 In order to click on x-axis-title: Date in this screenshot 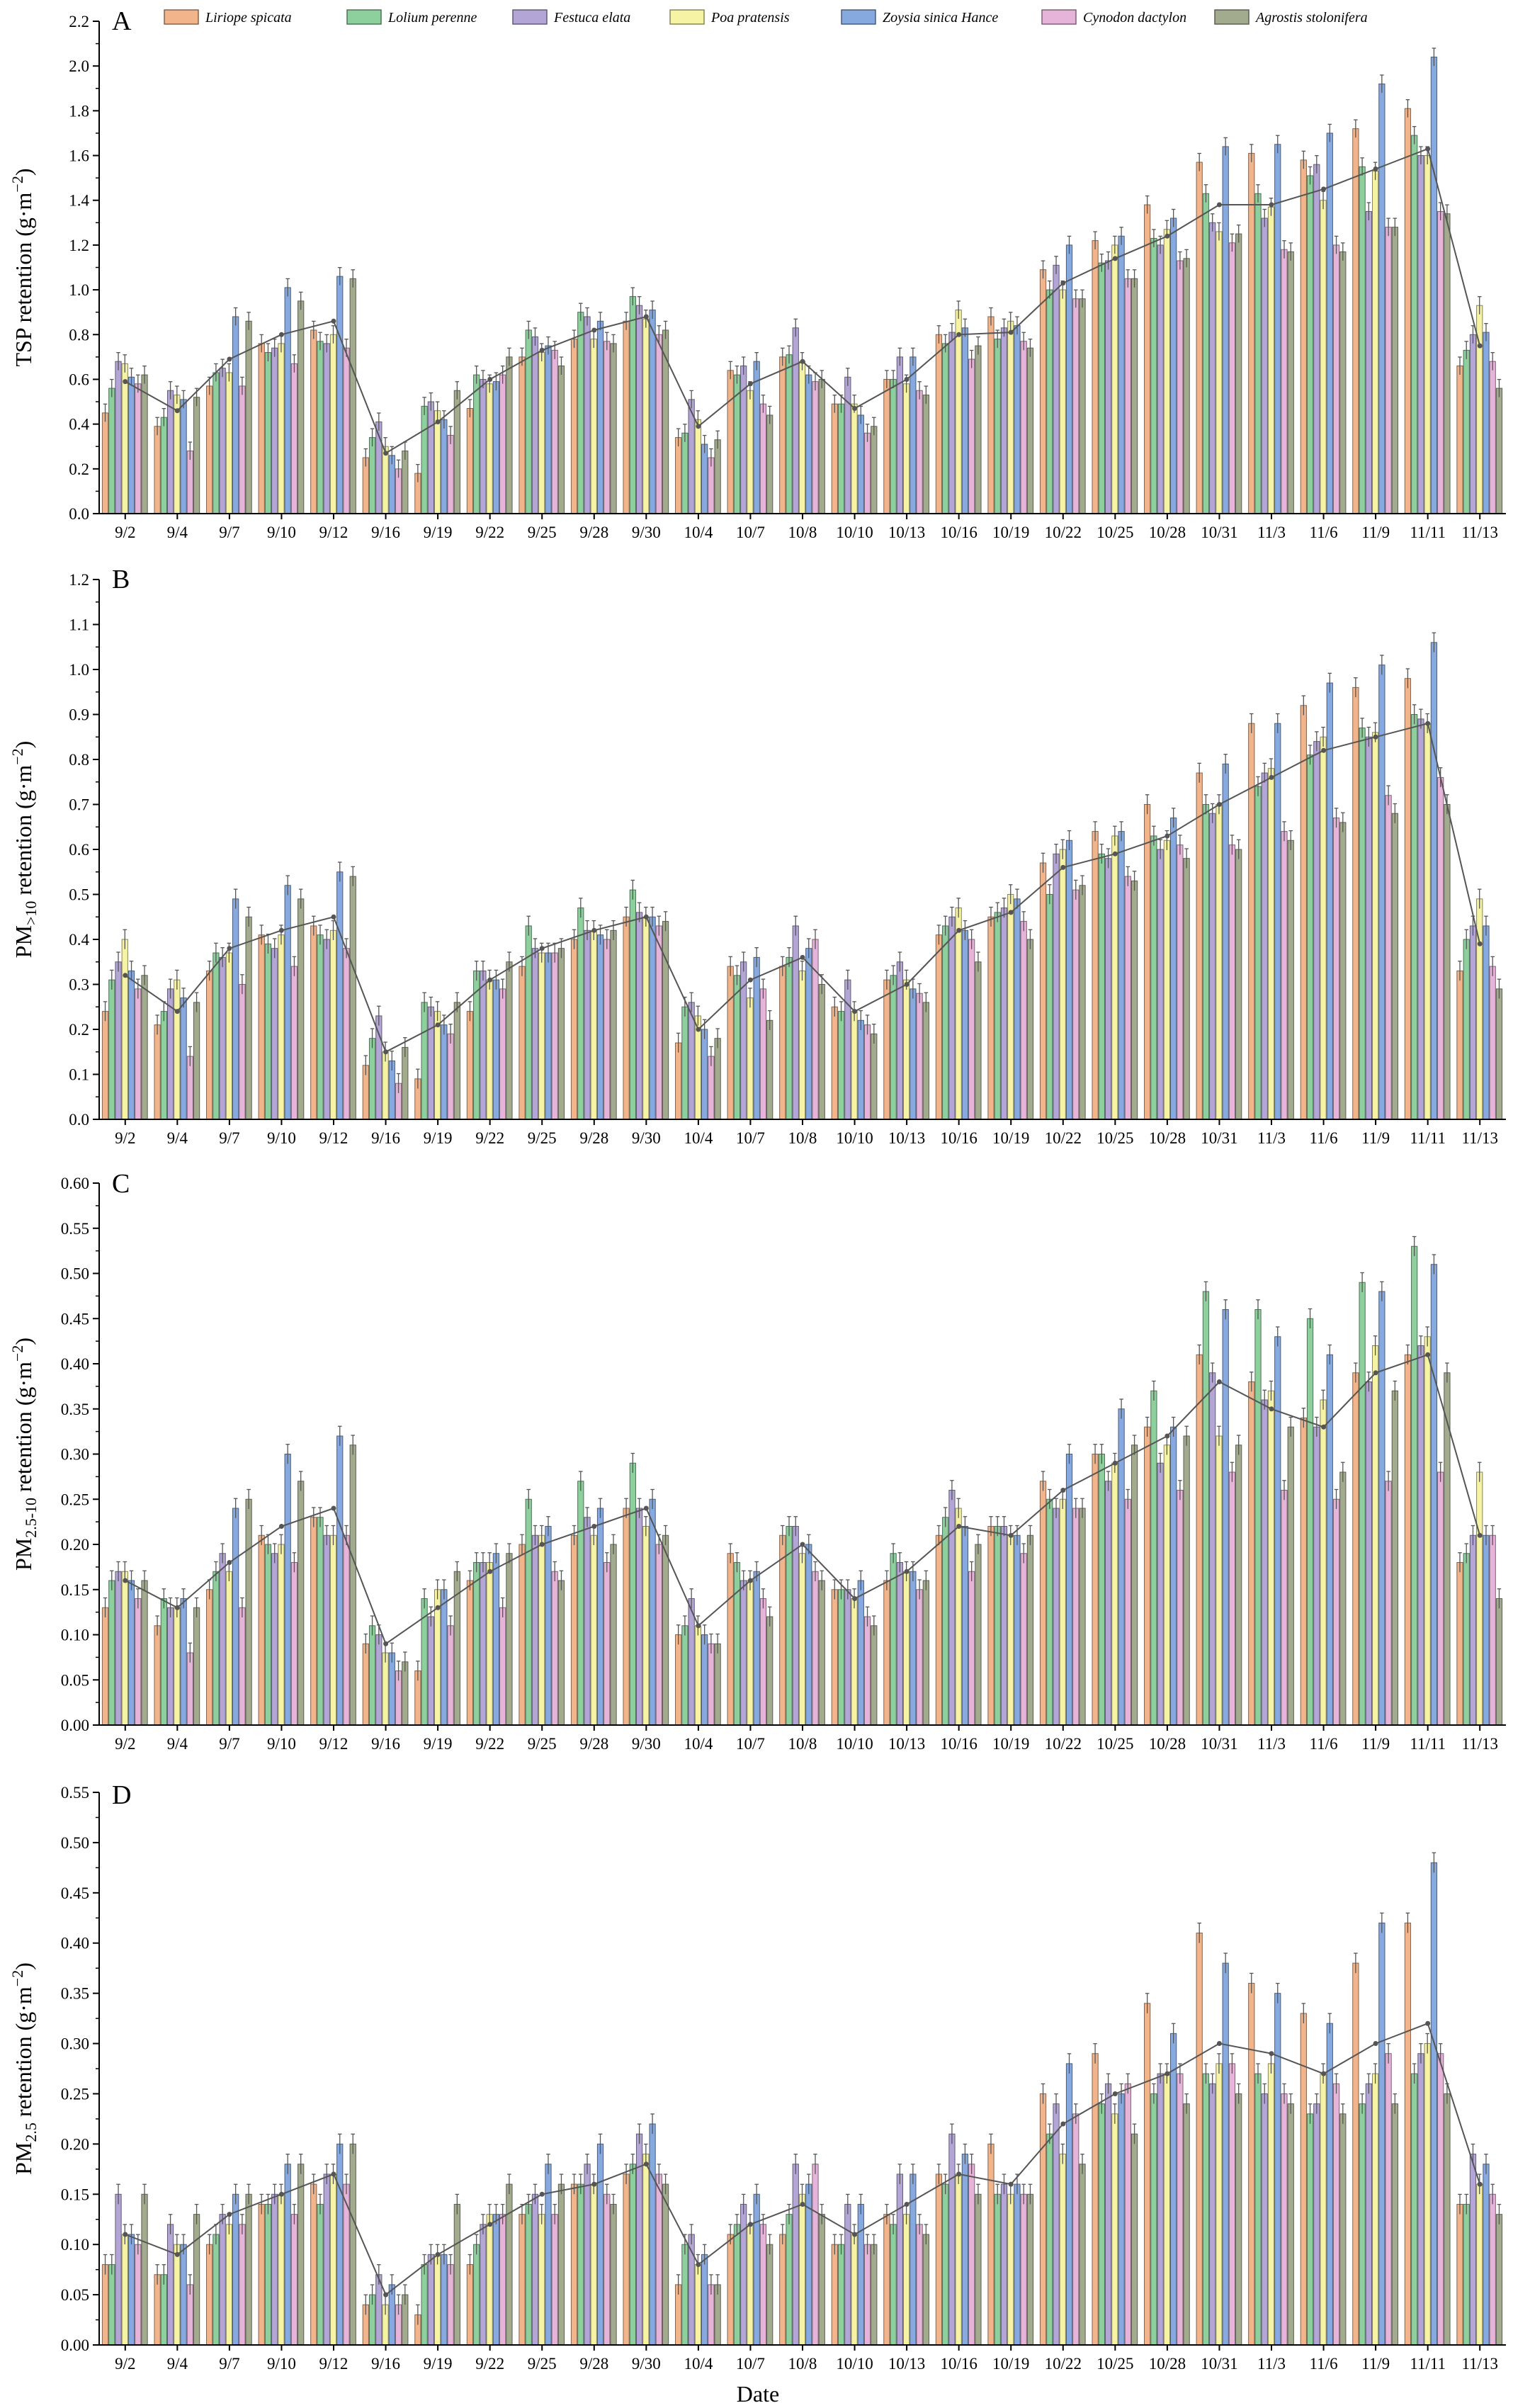, I will do `click(758, 2394)`.